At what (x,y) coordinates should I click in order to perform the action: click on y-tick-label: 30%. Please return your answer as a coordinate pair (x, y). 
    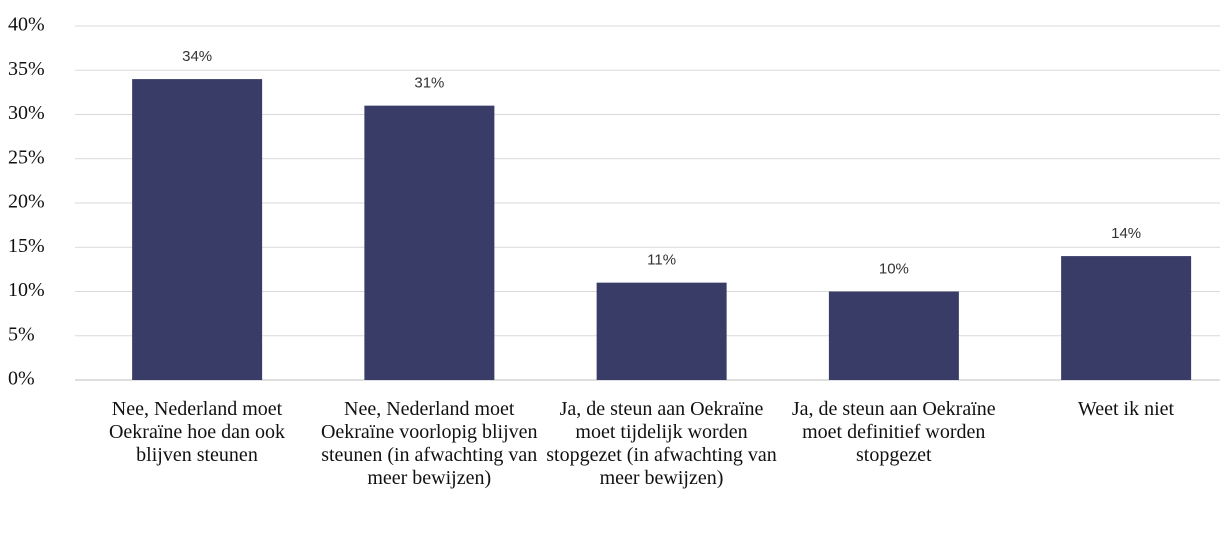
    Looking at the image, I should click on (26, 113).